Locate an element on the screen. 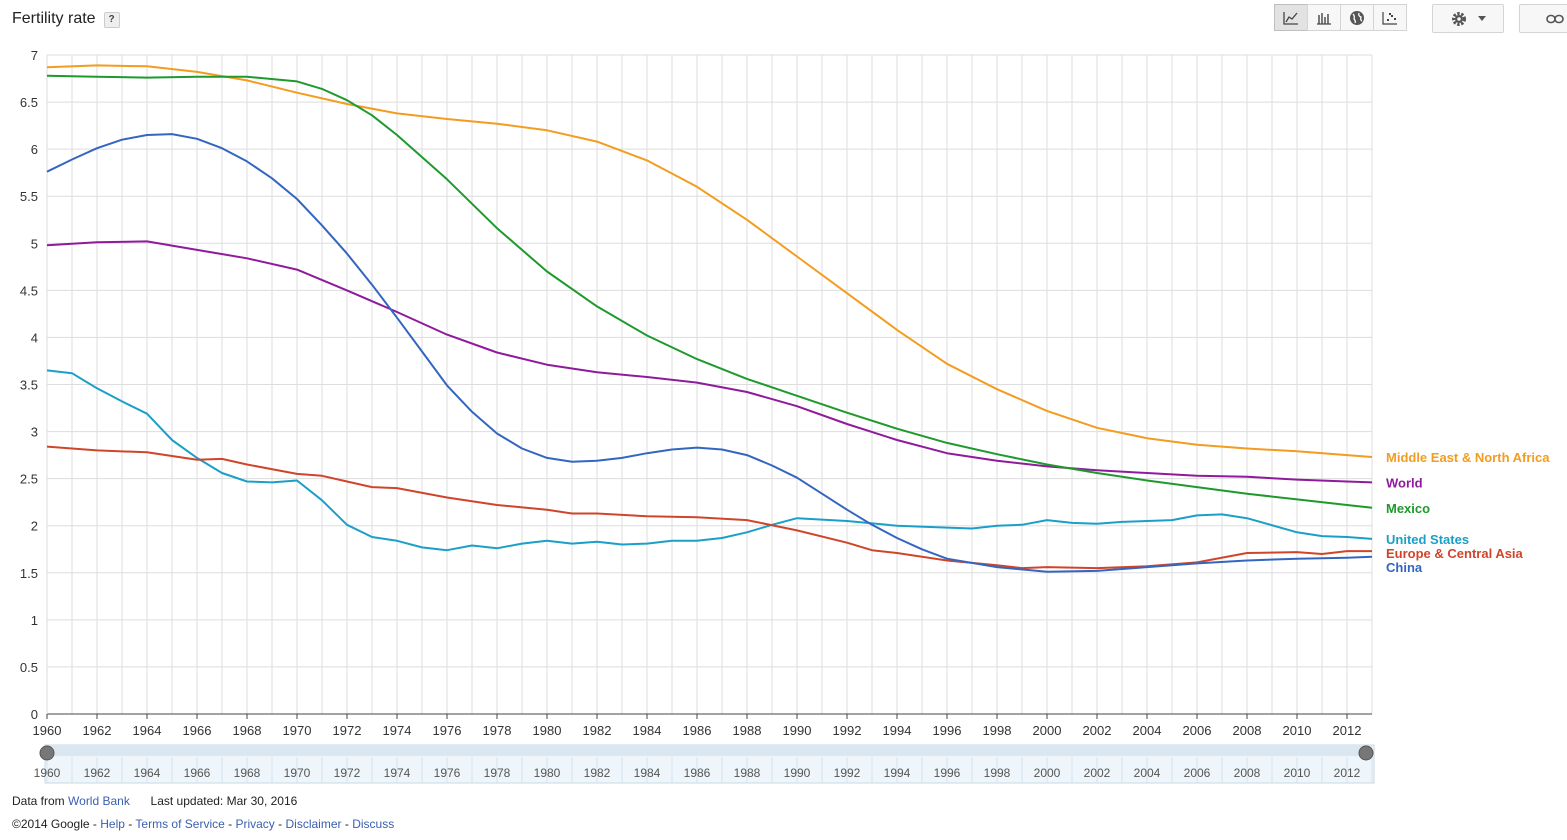 This screenshot has height=840, width=1567. slider-tick-label: 1988 is located at coordinates (747, 773).